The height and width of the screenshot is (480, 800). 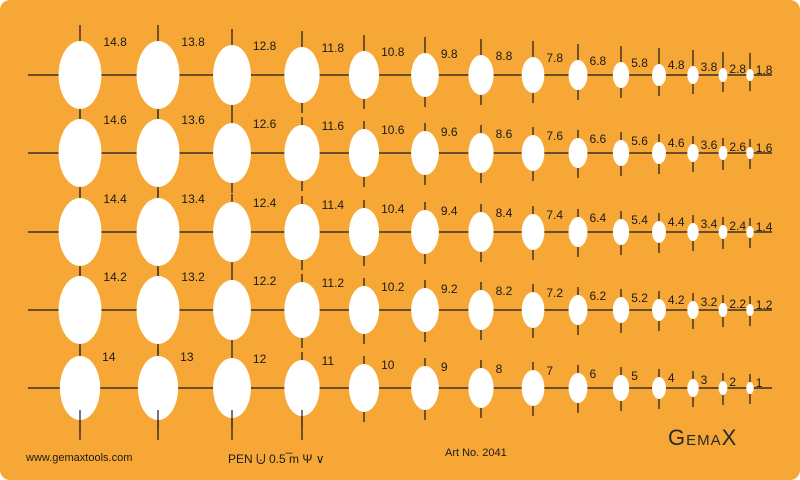 I want to click on size-label: 11.6, so click(x=333, y=126).